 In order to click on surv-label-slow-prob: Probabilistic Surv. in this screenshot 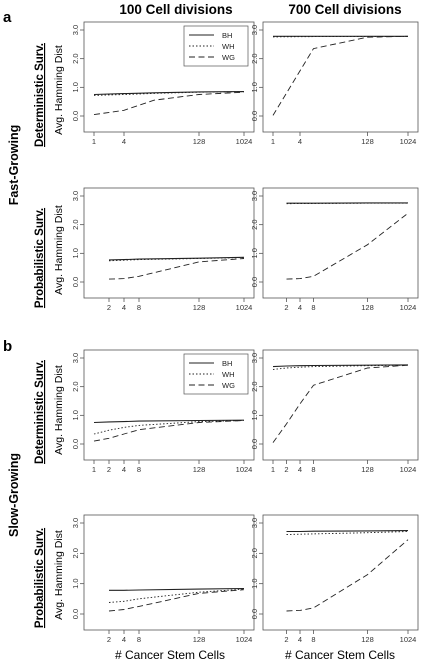, I will do `click(40, 578)`.